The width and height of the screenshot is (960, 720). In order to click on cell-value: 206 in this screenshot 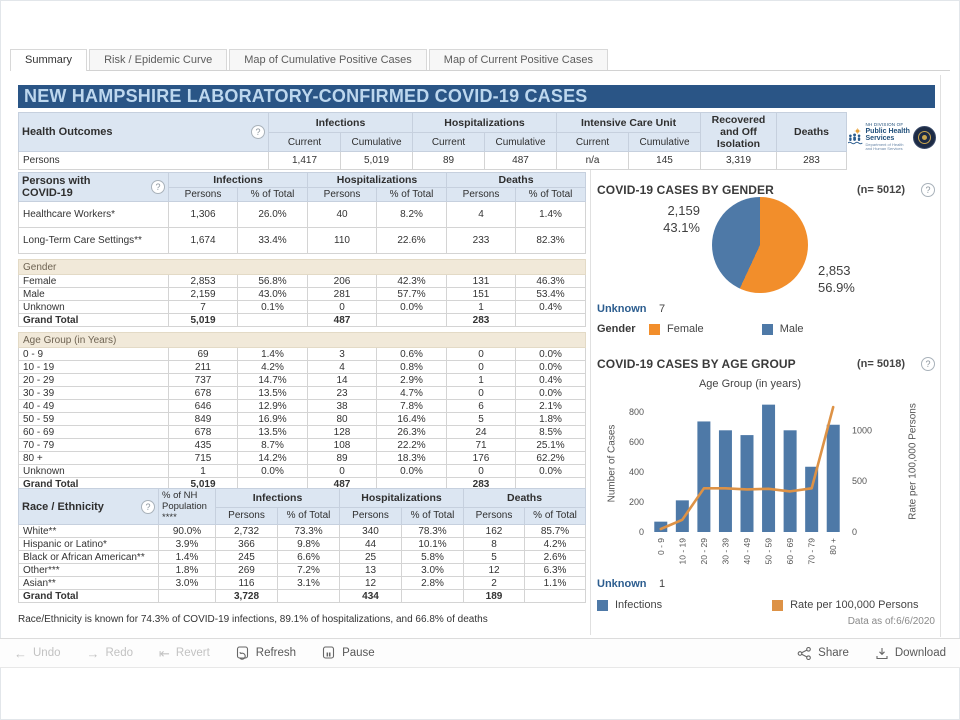, I will do `click(342, 281)`.